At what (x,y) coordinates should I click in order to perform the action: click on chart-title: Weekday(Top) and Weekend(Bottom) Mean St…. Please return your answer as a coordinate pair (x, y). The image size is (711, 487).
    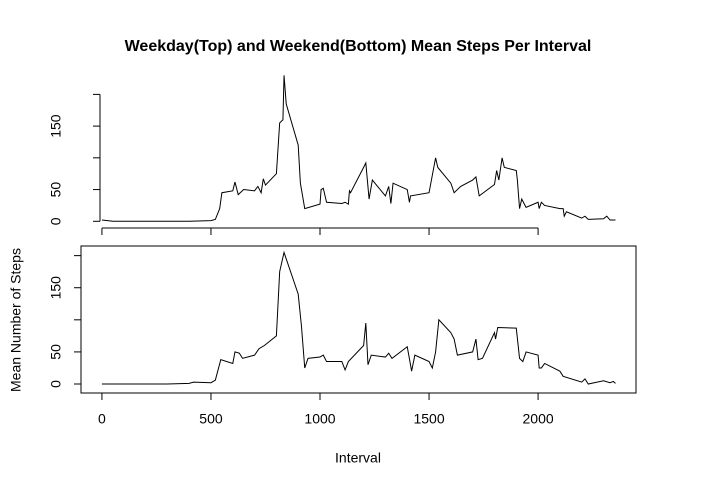
    Looking at the image, I should click on (358, 46).